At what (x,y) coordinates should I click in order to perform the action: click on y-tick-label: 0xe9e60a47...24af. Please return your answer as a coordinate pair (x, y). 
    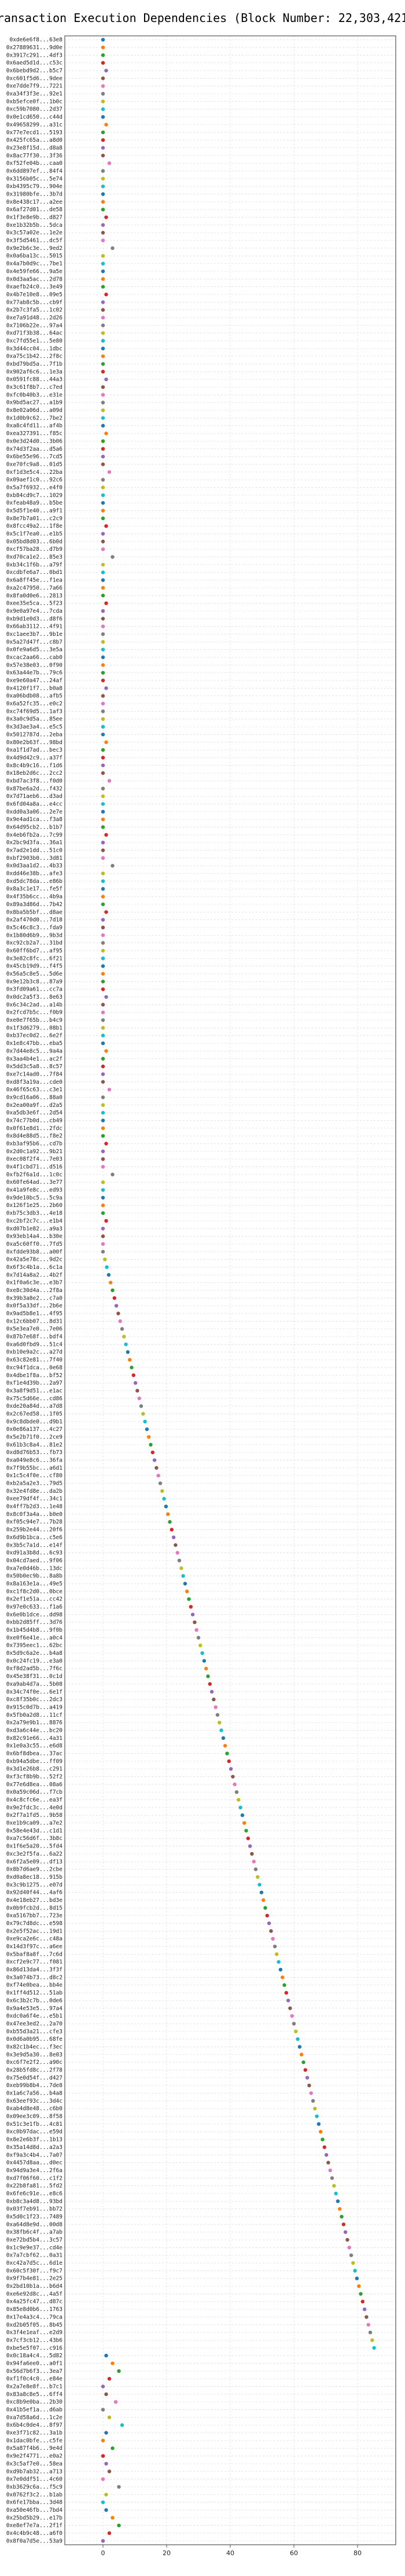
    Looking at the image, I should click on (34, 681).